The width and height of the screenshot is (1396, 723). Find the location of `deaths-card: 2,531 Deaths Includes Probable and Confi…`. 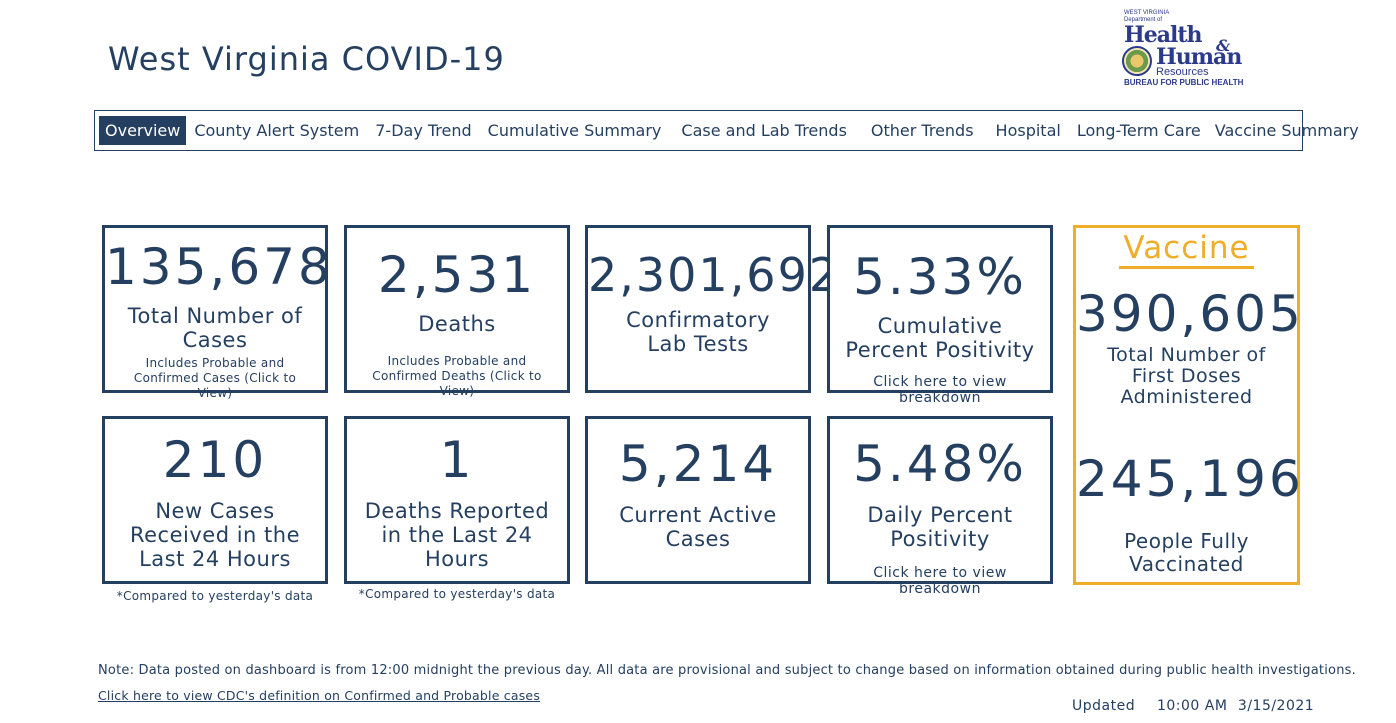

deaths-card: 2,531 Deaths Includes Probable and Confi… is located at coordinates (457, 311).